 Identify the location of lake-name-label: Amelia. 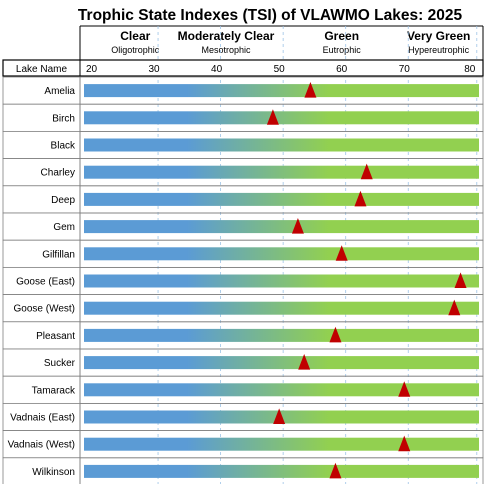
(59, 91).